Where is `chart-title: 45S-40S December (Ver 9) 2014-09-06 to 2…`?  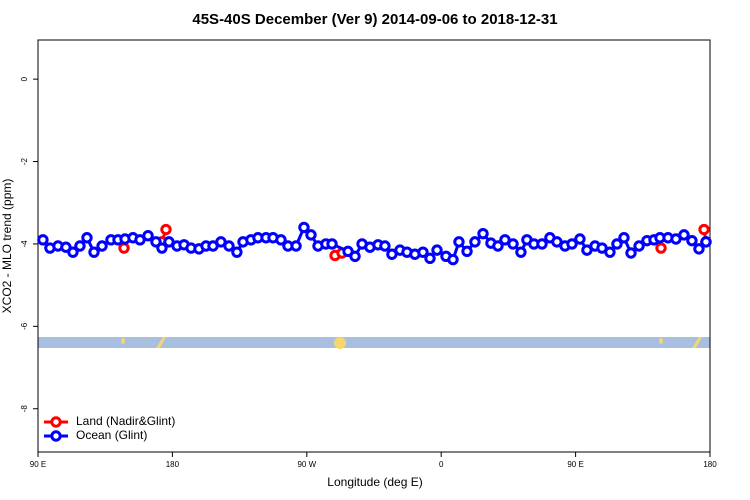 chart-title: 45S-40S December (Ver 9) 2014-09-06 to 2… is located at coordinates (374, 19).